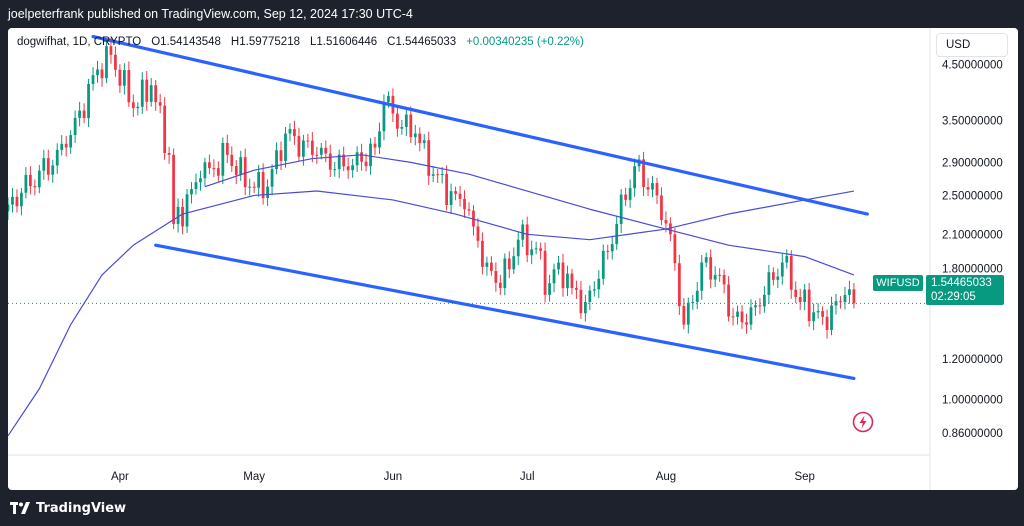 Image resolution: width=1024 pixels, height=526 pixels. Describe the element at coordinates (81, 508) in the screenshot. I see `brand-name: TradingView` at that location.